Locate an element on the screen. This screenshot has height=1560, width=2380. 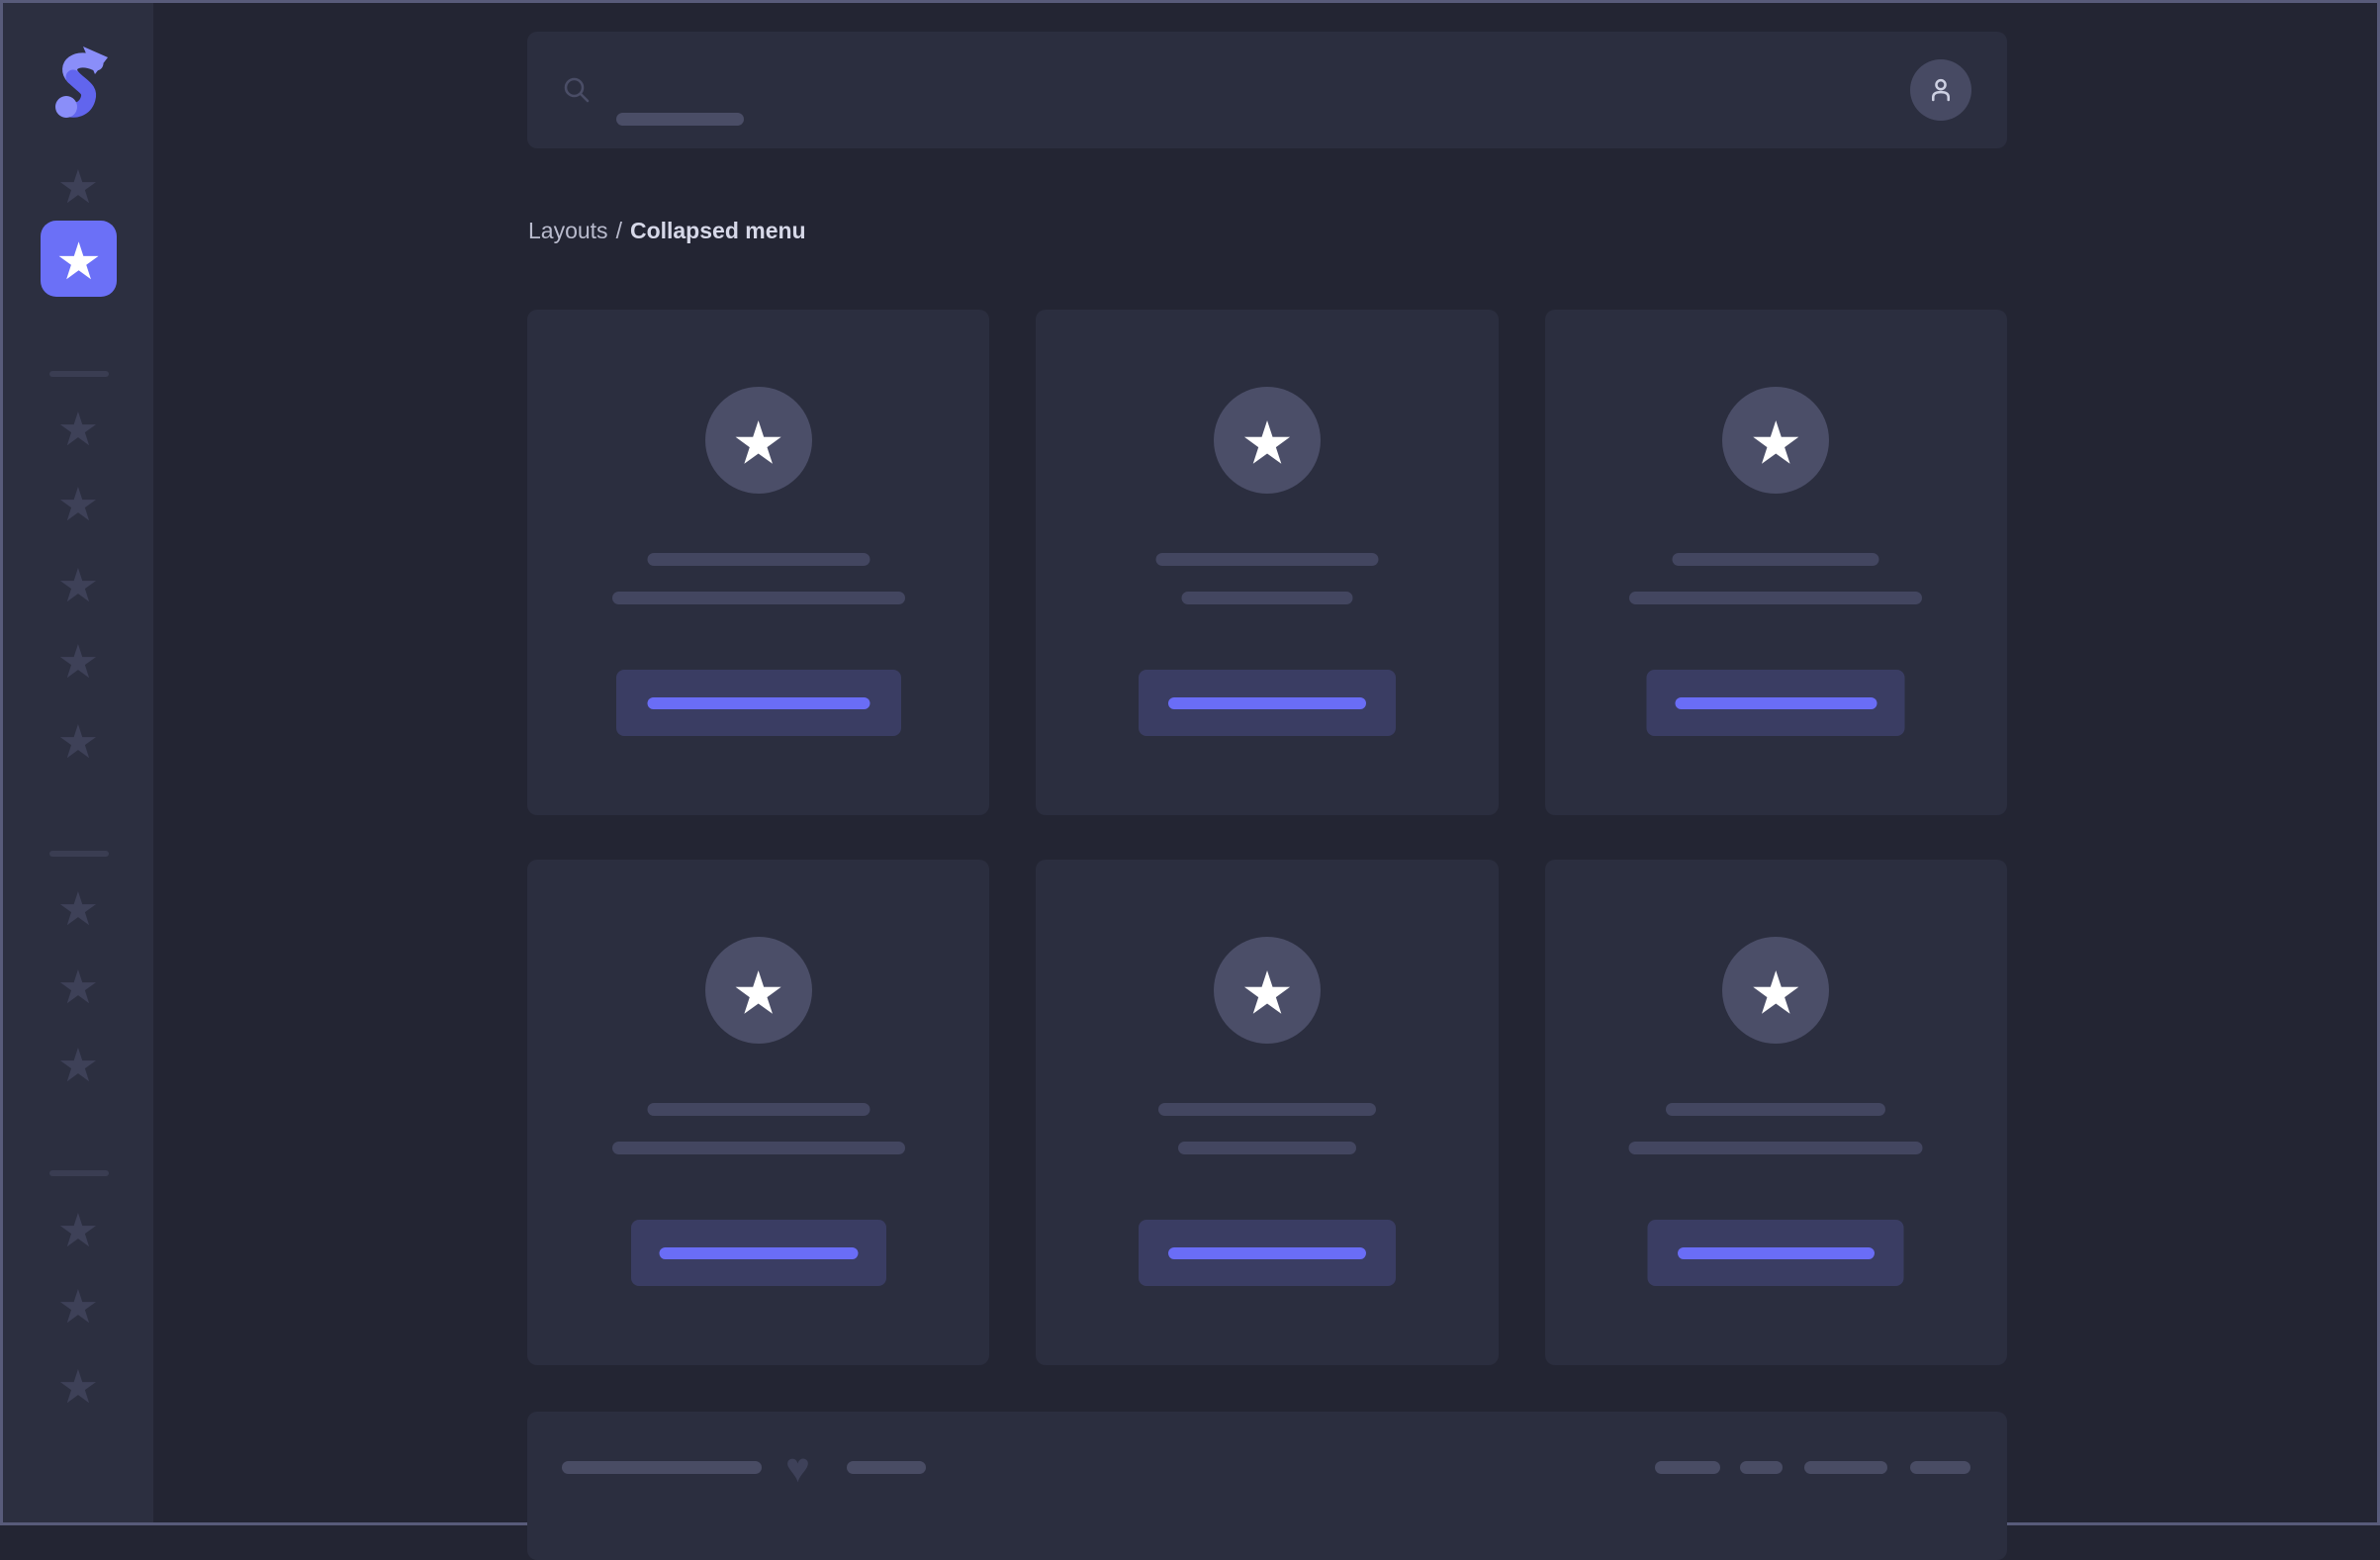
sidebar-item-5: ★ is located at coordinates (78, 661).